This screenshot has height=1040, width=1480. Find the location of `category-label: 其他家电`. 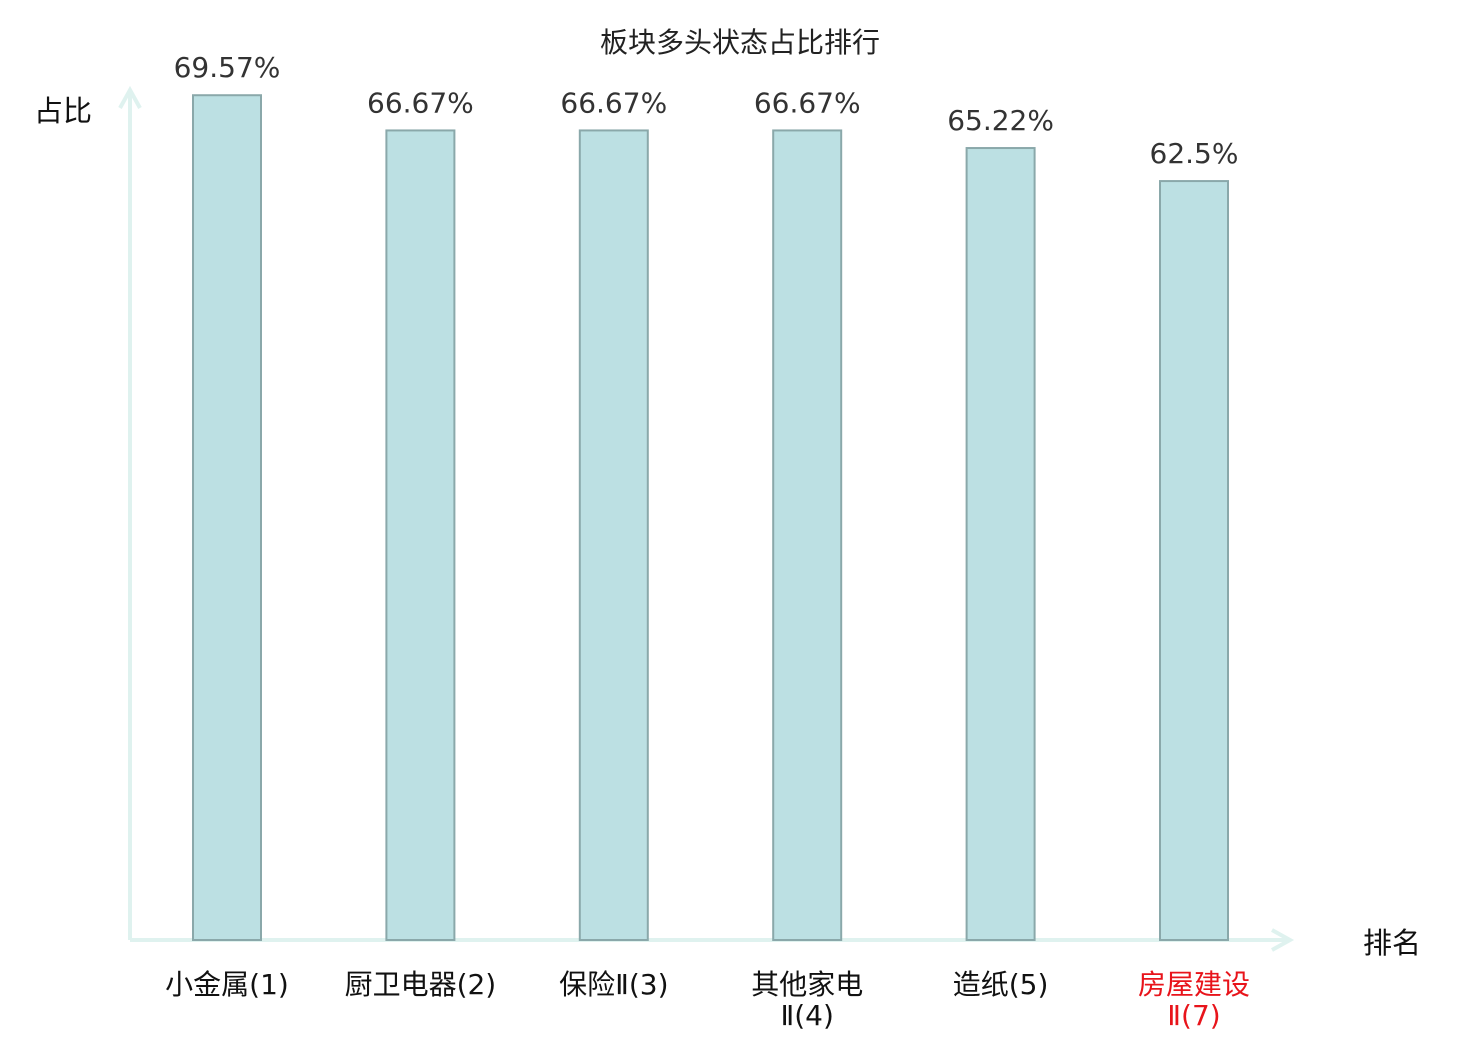

category-label: 其他家电 is located at coordinates (807, 984).